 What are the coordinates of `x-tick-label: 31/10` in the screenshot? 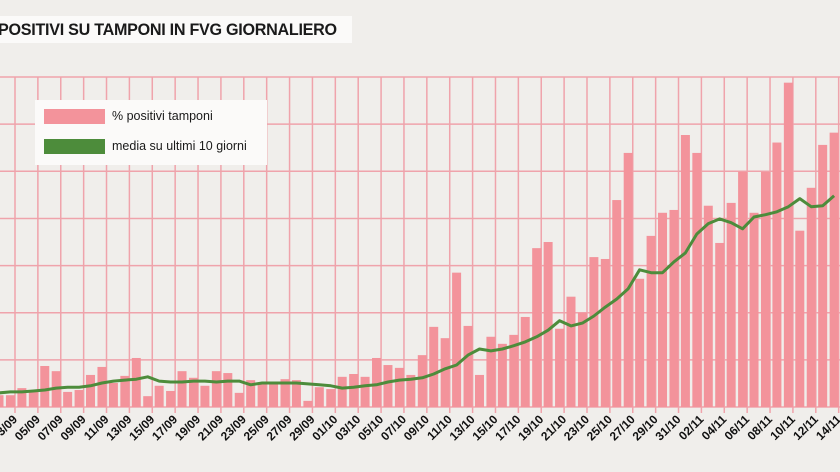 It's located at (668, 427).